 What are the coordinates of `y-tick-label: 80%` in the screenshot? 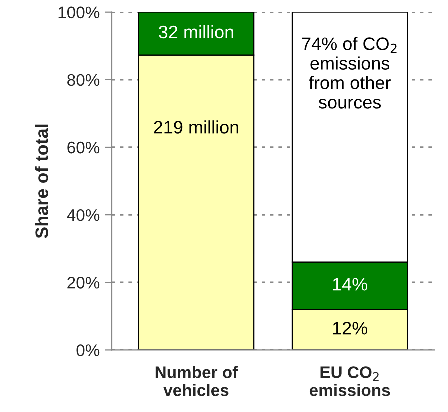 It's located at (84, 80).